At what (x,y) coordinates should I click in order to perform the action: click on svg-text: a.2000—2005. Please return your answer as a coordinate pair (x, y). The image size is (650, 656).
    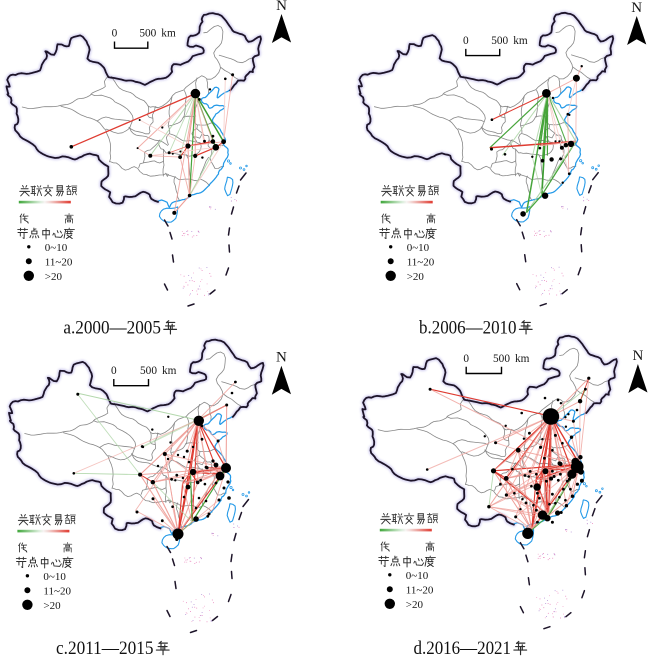
    Looking at the image, I should click on (111, 327).